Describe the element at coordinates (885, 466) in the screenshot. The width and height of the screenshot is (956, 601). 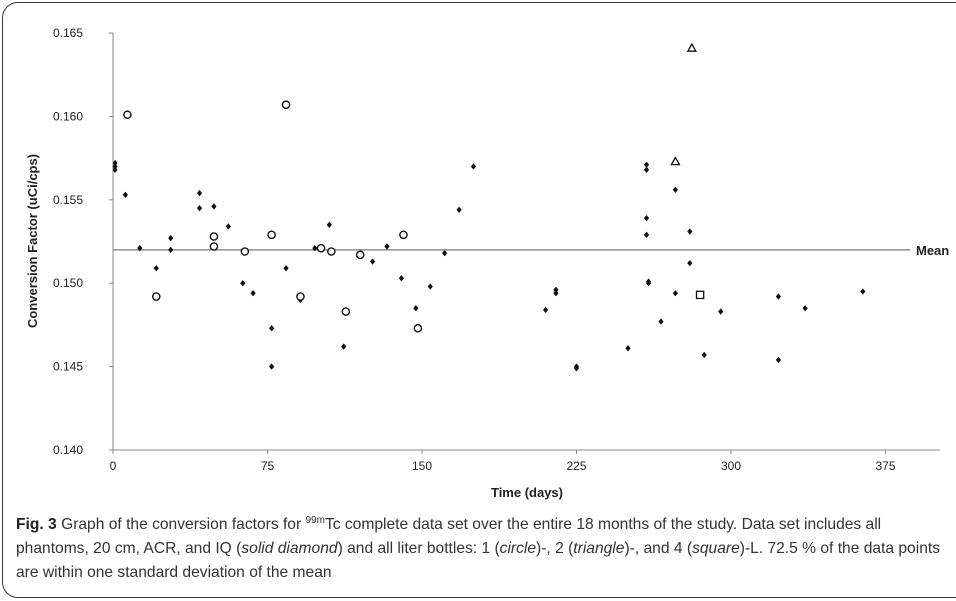
I see `x-tick-label: 375` at that location.